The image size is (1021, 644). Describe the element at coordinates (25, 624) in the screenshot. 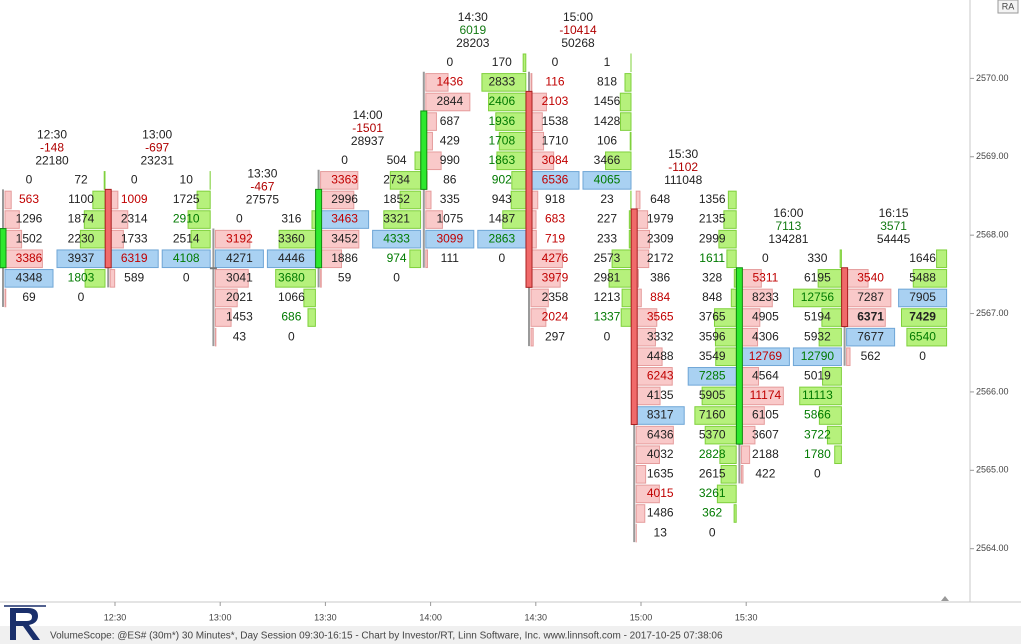

I see `logo-mark` at that location.